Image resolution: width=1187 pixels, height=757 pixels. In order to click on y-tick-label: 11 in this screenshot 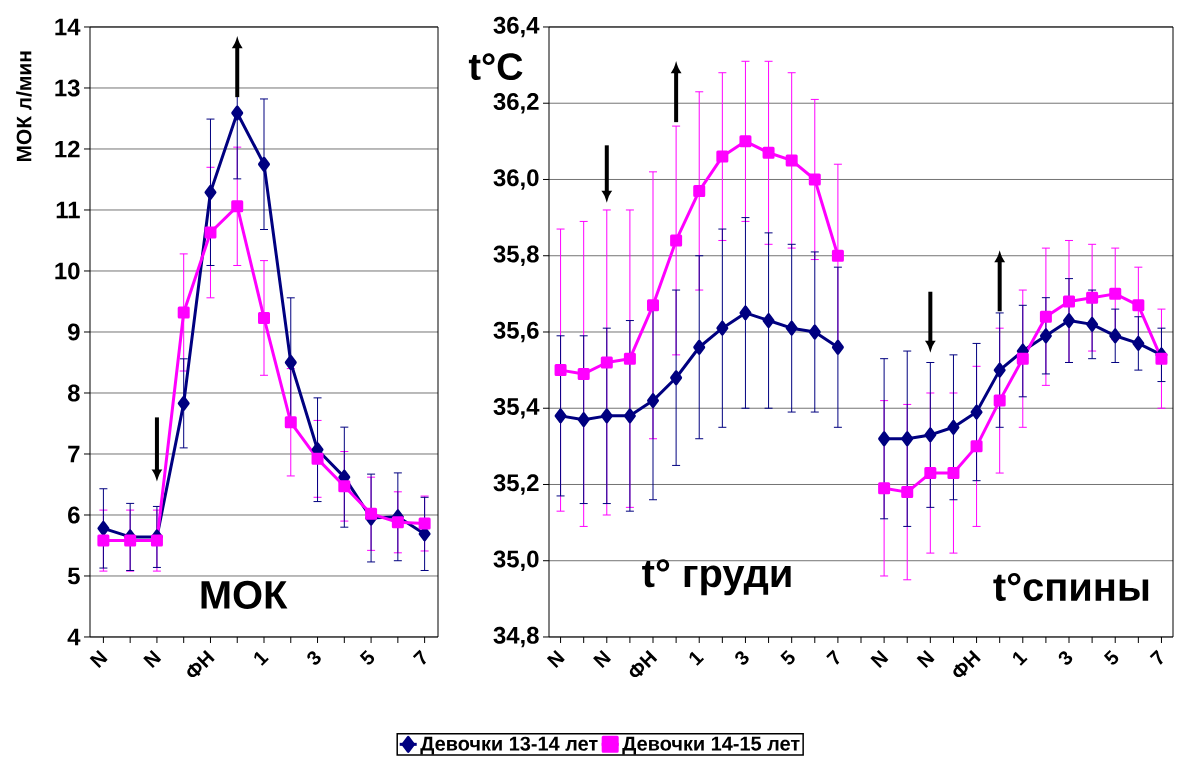, I will do `click(68, 210)`.